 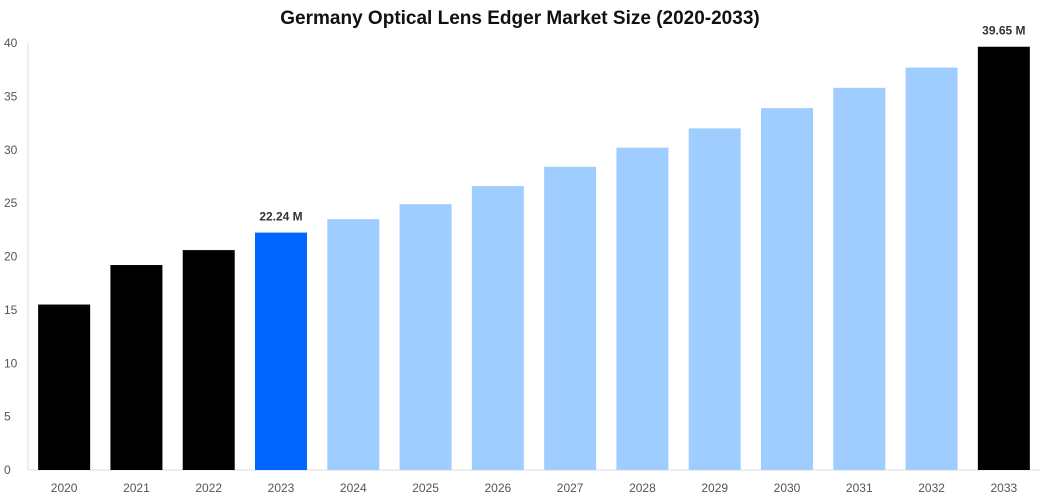 What do you see at coordinates (136, 488) in the screenshot?
I see `x-tick-label: 2021` at bounding box center [136, 488].